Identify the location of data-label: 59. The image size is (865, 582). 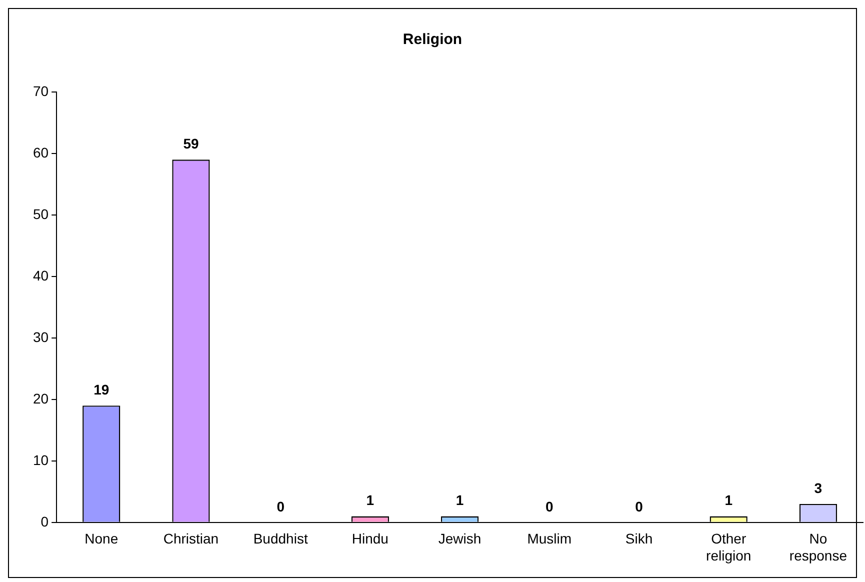
(191, 143).